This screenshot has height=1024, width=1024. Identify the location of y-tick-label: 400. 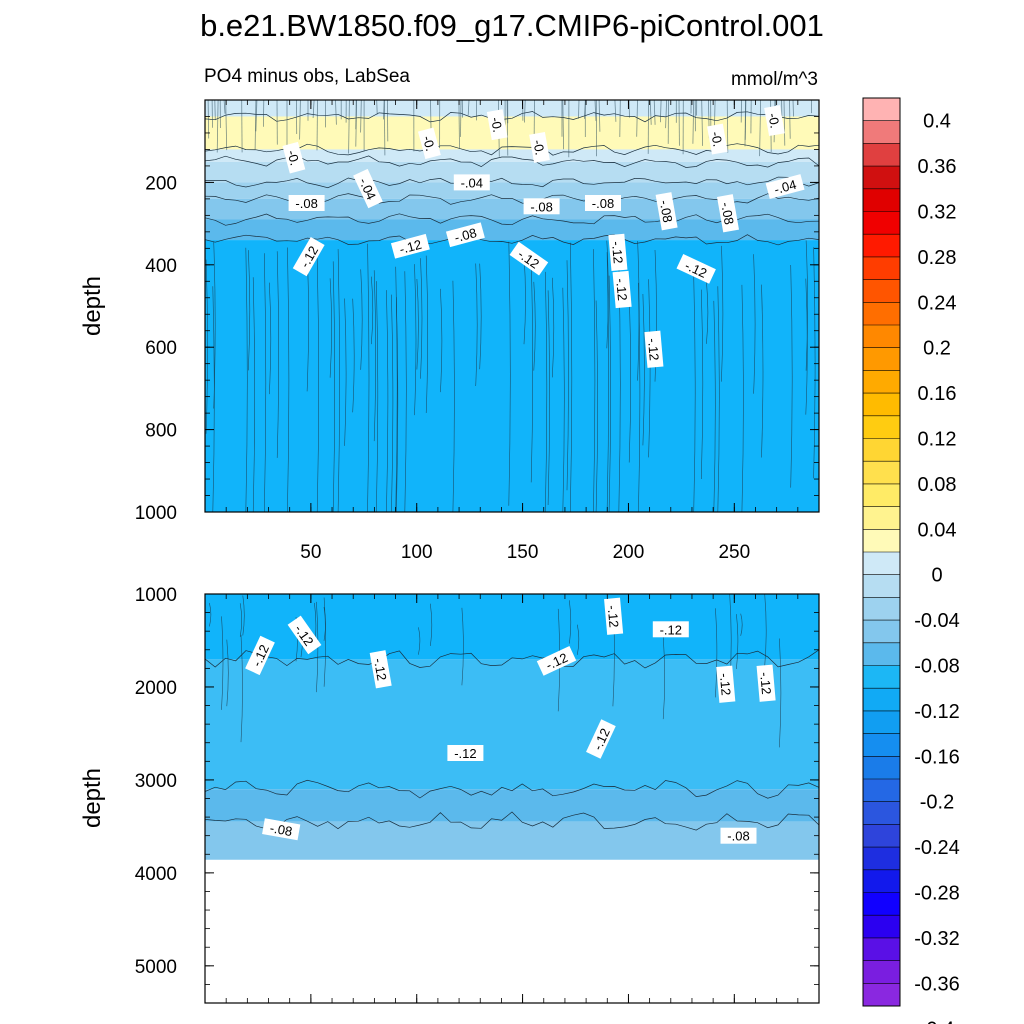
(161, 266).